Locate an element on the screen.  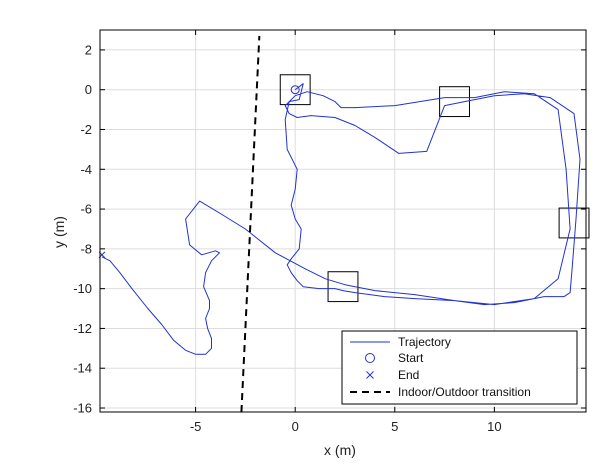
y-tick-label-5: -8 is located at coordinates (86, 248).